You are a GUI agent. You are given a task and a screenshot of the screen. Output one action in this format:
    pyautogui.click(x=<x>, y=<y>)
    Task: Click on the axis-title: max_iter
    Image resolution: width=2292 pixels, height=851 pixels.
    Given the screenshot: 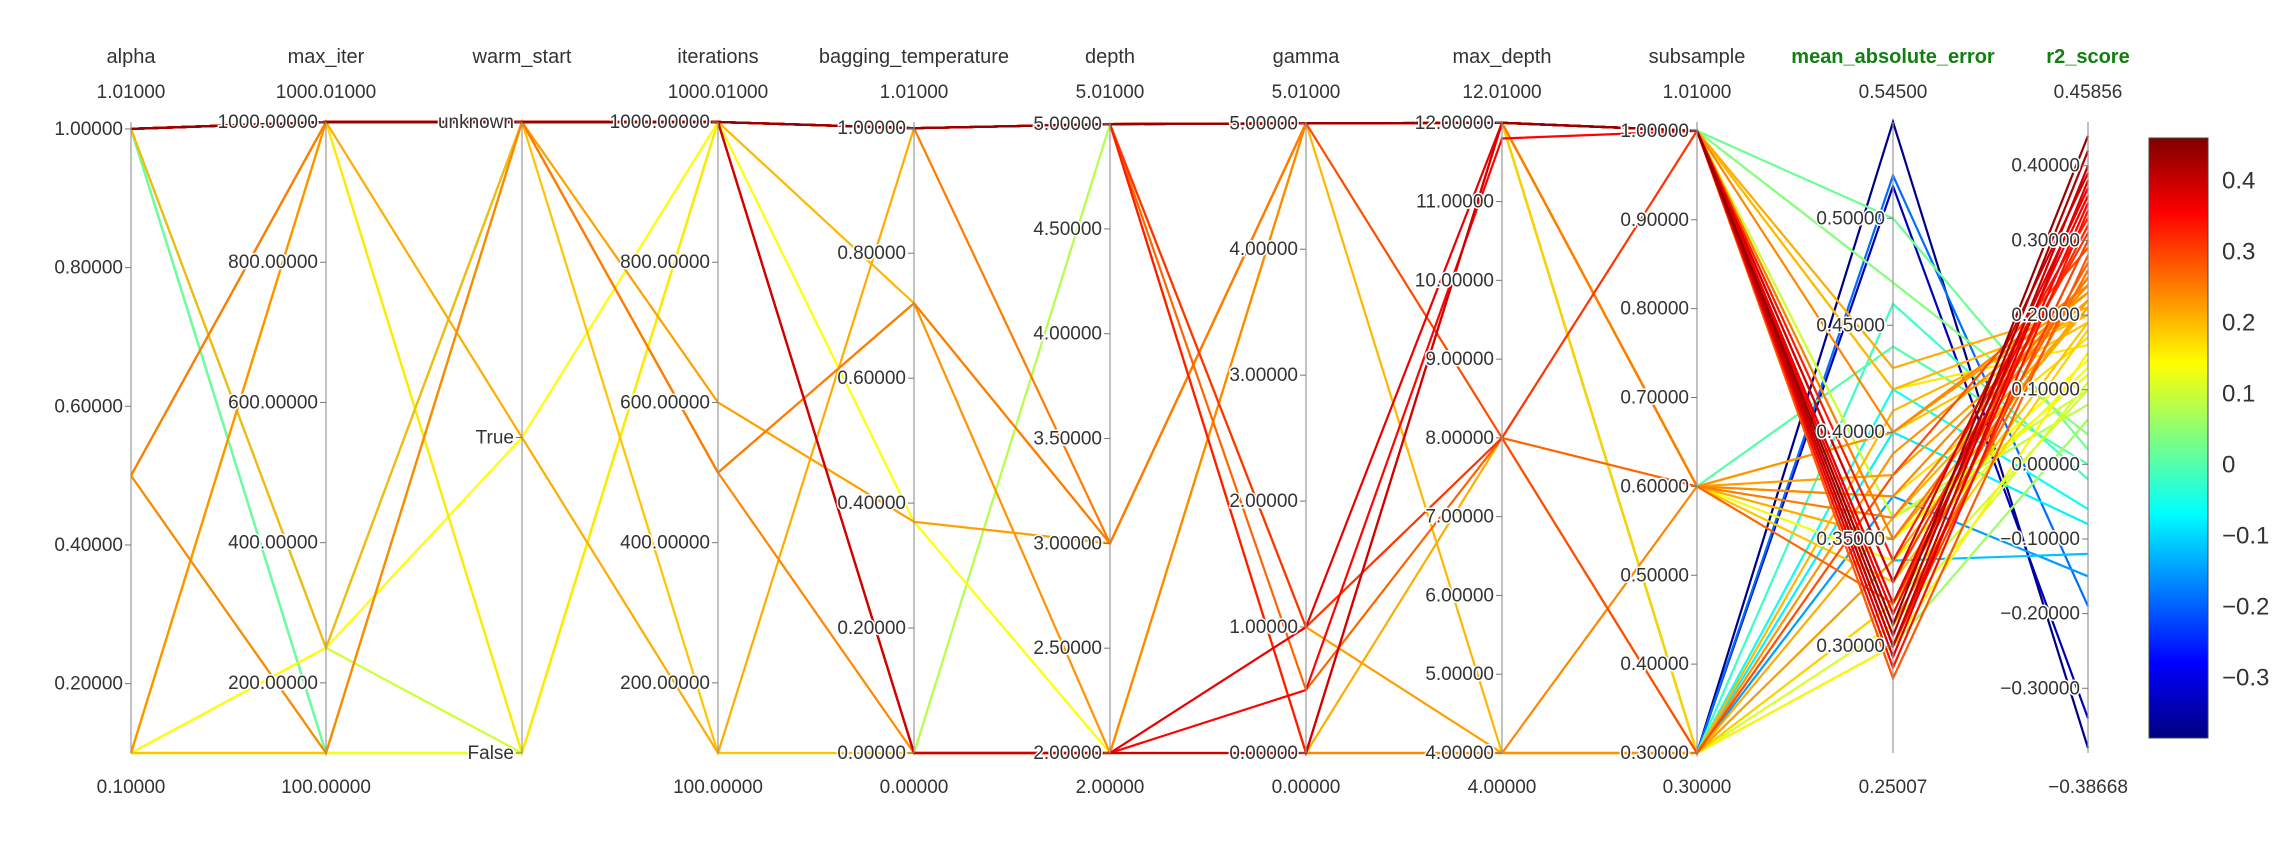 What is the action you would take?
    pyautogui.click(x=326, y=57)
    